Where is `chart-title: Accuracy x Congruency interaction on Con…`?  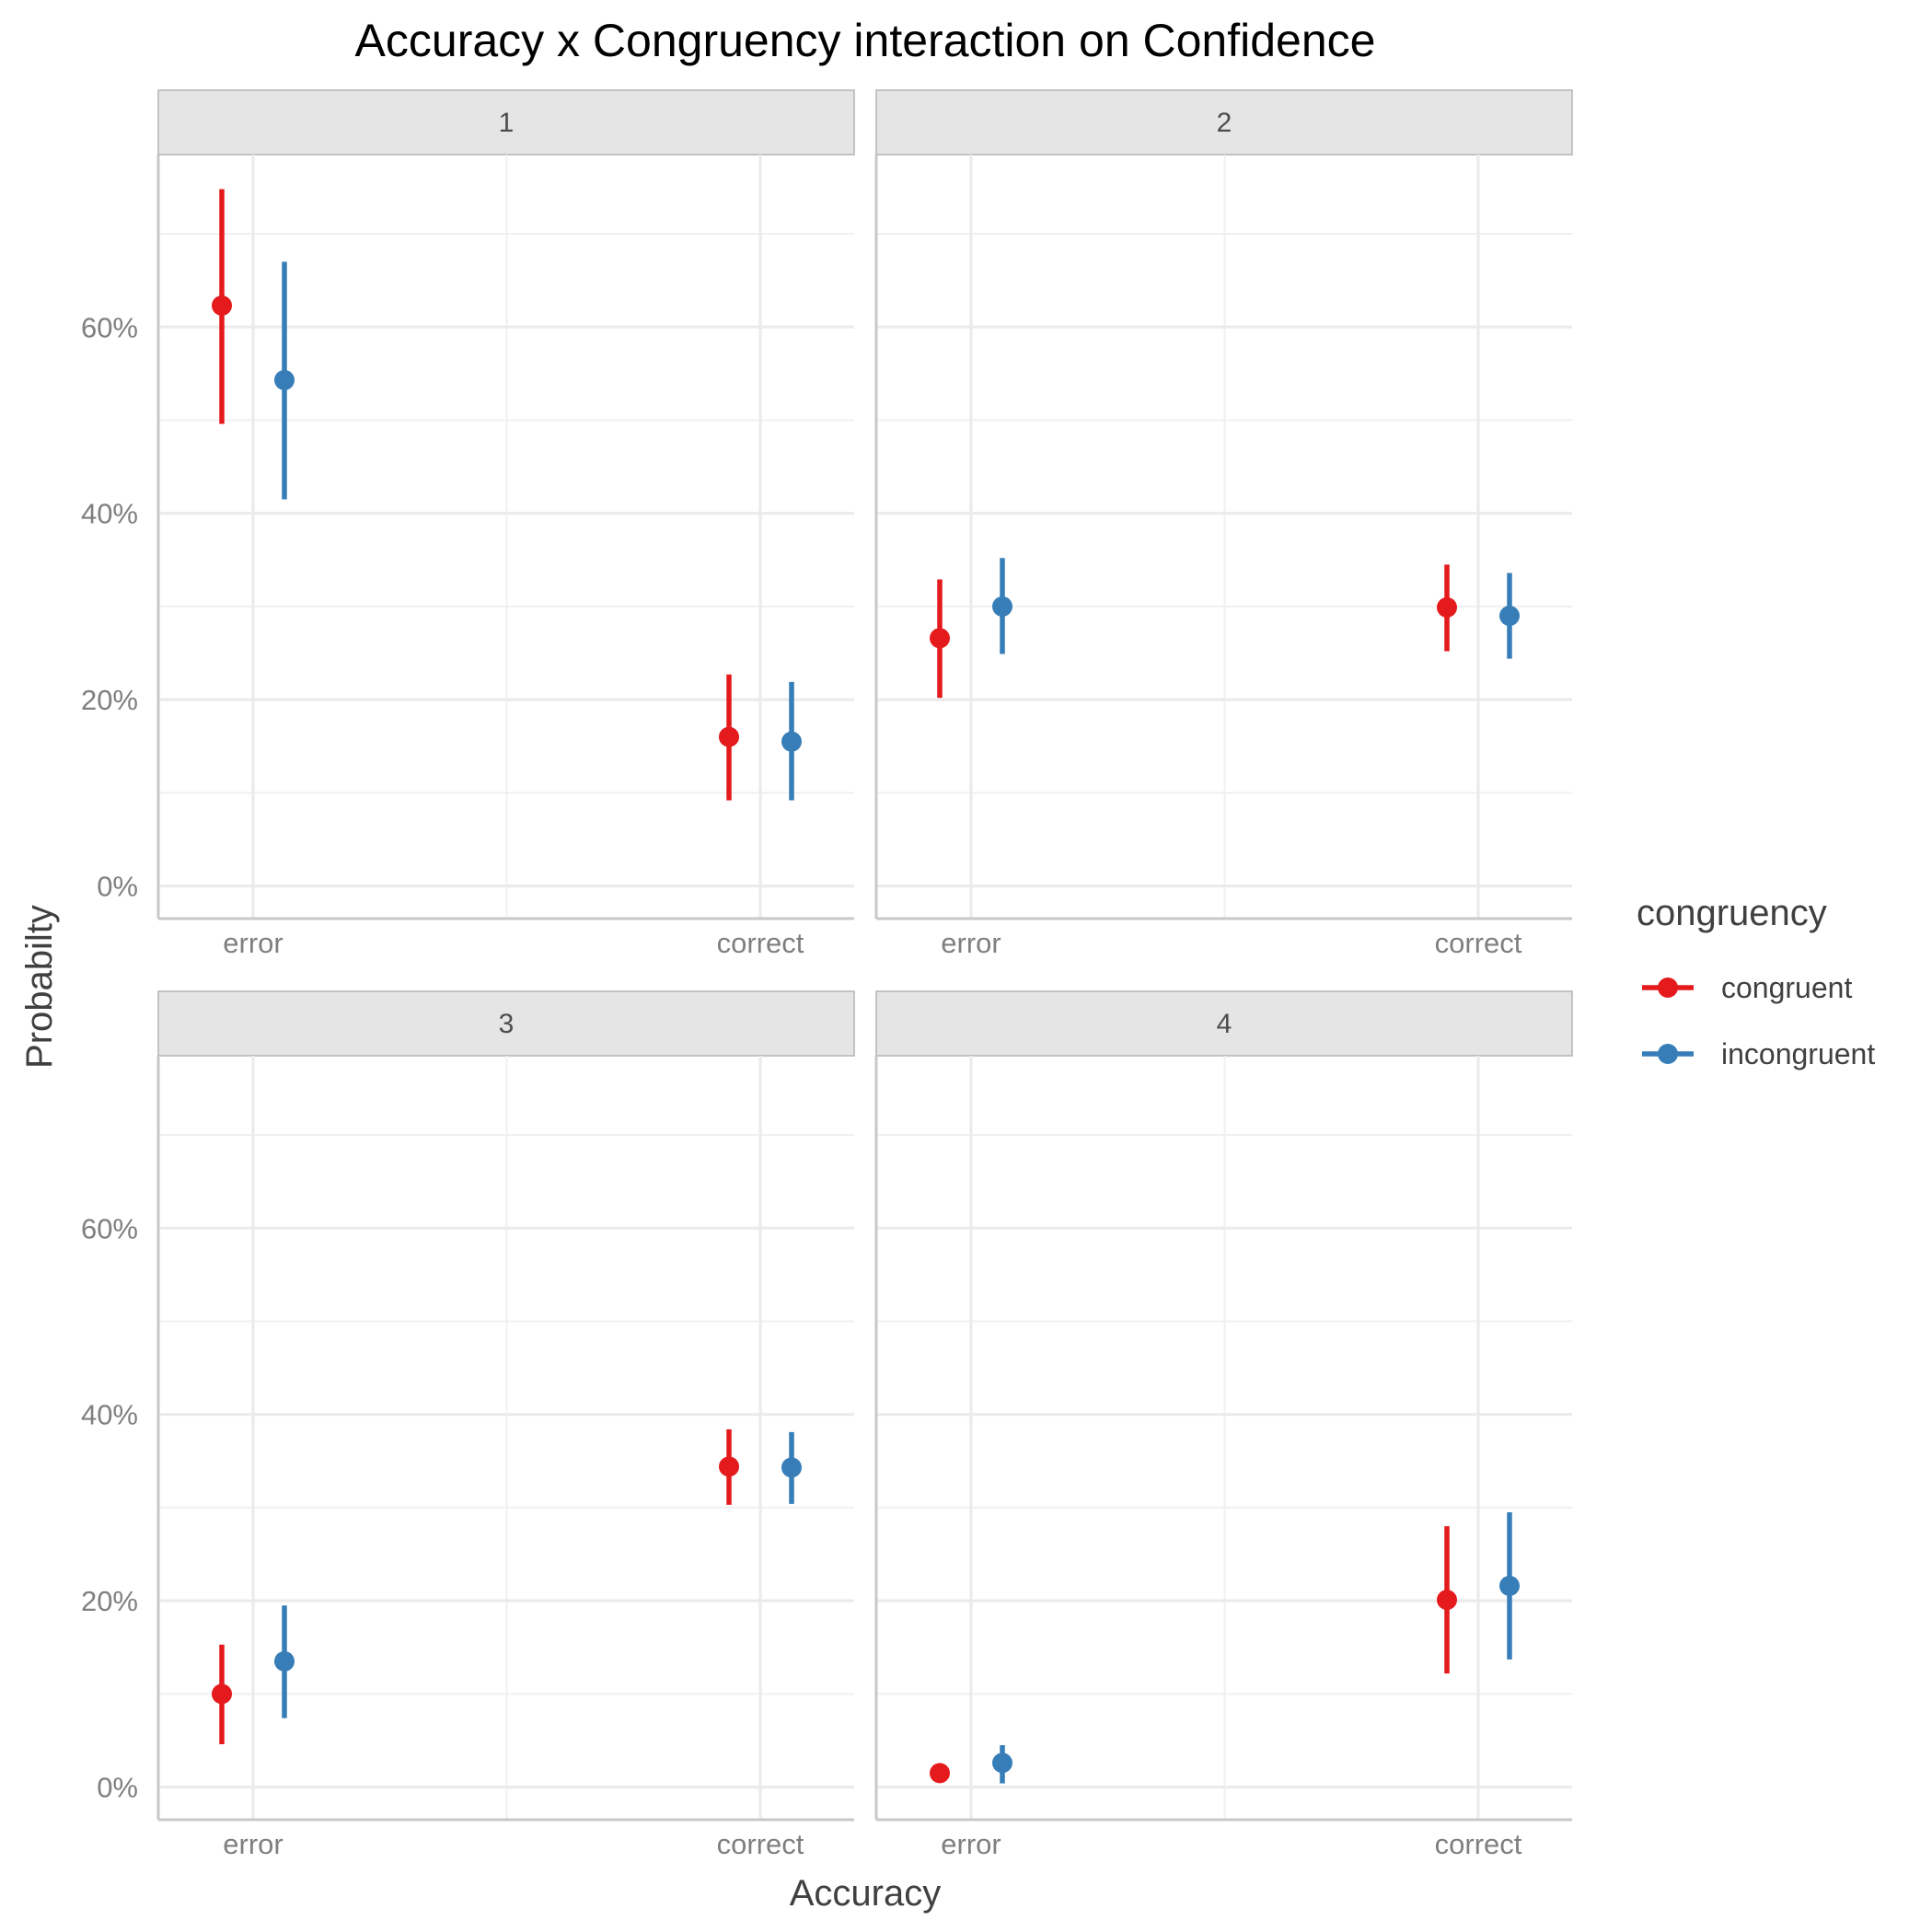 chart-title: Accuracy x Congruency interaction on Con… is located at coordinates (866, 40).